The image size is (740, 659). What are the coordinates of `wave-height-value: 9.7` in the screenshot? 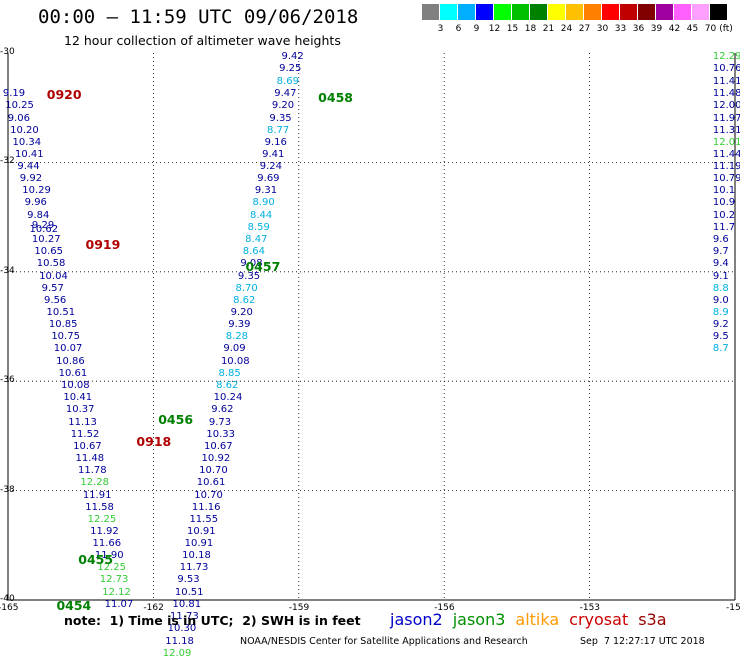 It's located at (720, 252).